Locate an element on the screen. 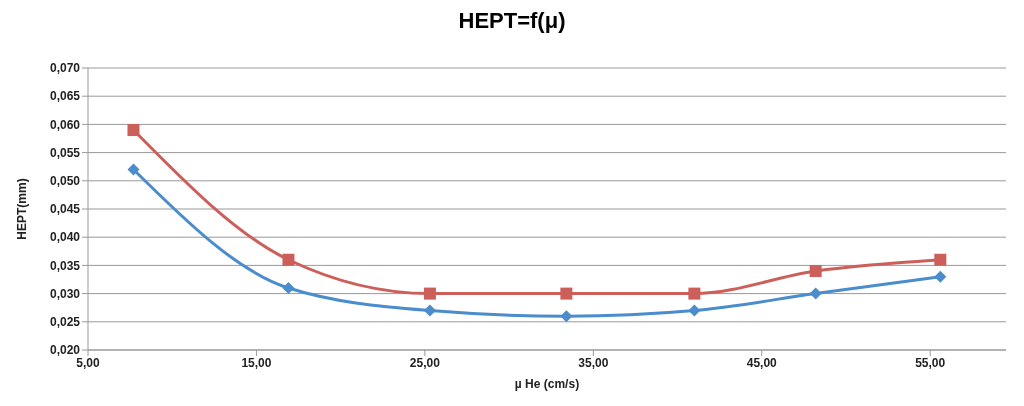 The height and width of the screenshot is (406, 1024). y-tick-label: 0,060 is located at coordinates (65, 124).